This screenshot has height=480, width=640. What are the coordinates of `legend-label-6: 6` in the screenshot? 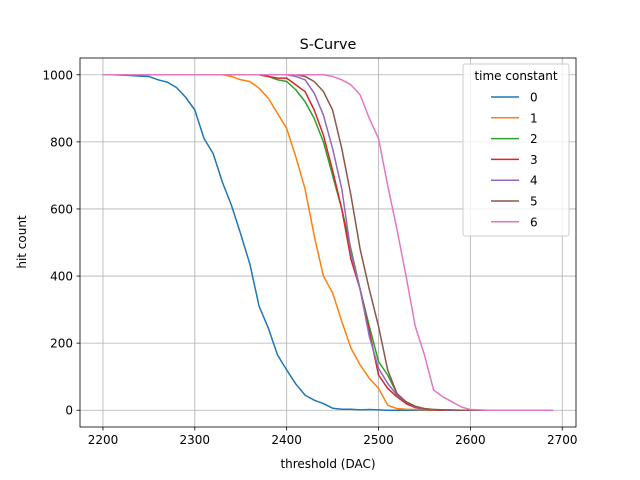 It's located at (534, 222).